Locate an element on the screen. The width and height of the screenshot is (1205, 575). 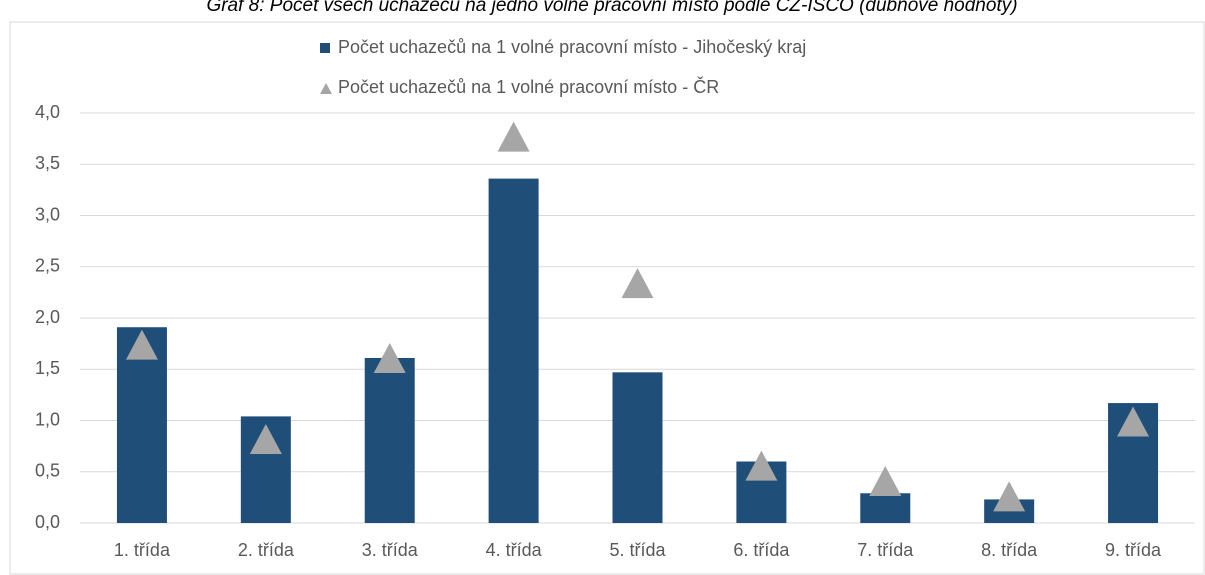
y-tick-label: 2,0 is located at coordinates (47, 317).